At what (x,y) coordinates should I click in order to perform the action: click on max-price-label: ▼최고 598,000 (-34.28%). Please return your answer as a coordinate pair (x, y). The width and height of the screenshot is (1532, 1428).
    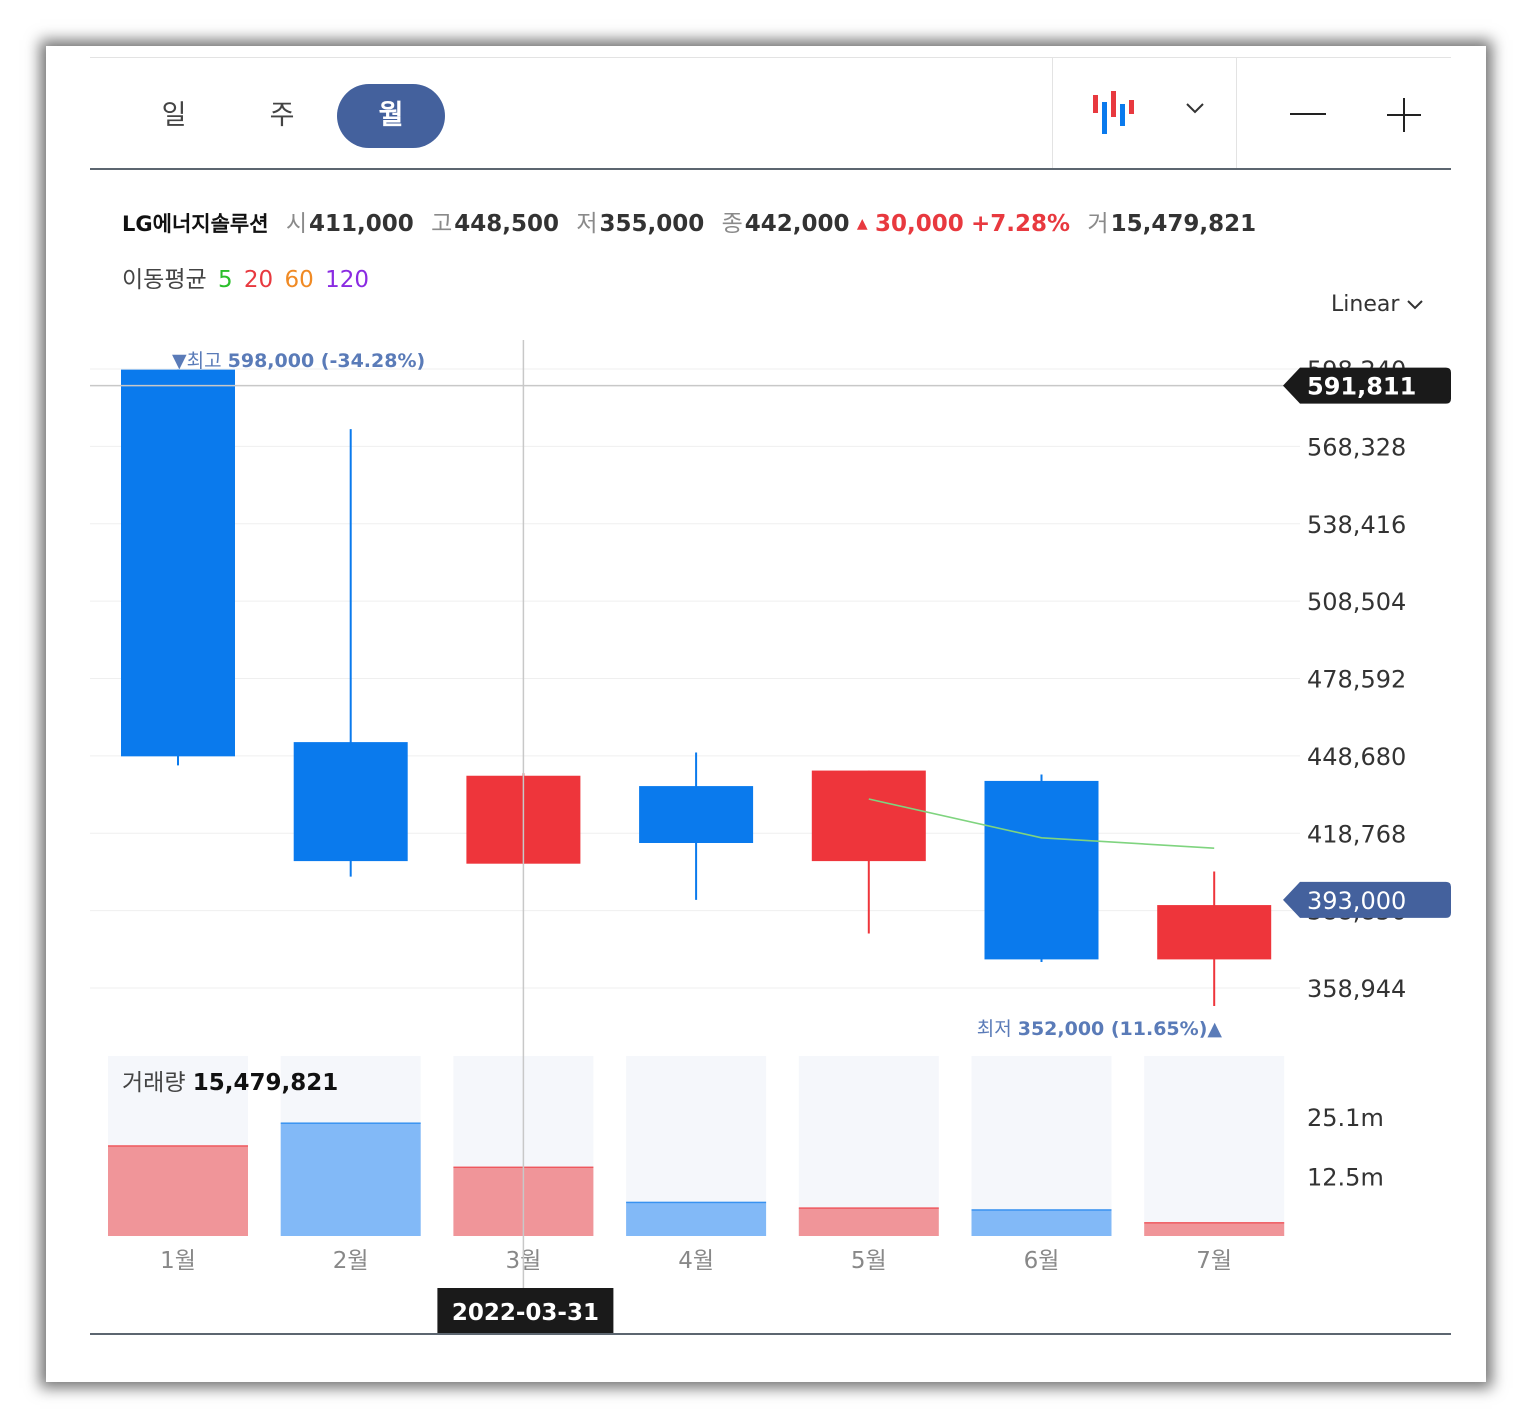
    Looking at the image, I should click on (298, 361).